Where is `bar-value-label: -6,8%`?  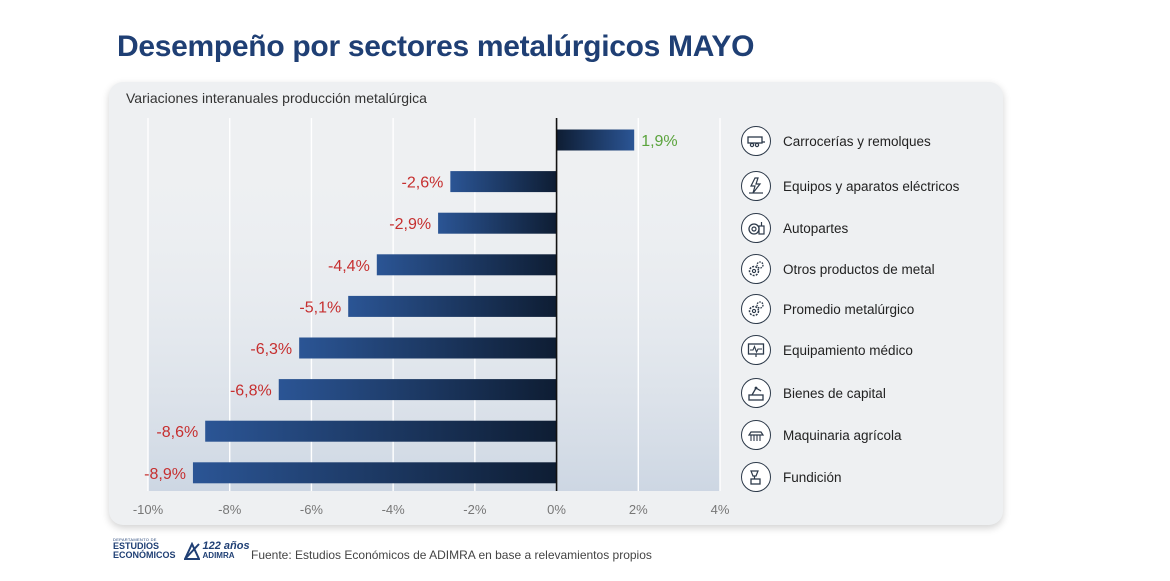 bar-value-label: -6,8% is located at coordinates (251, 391).